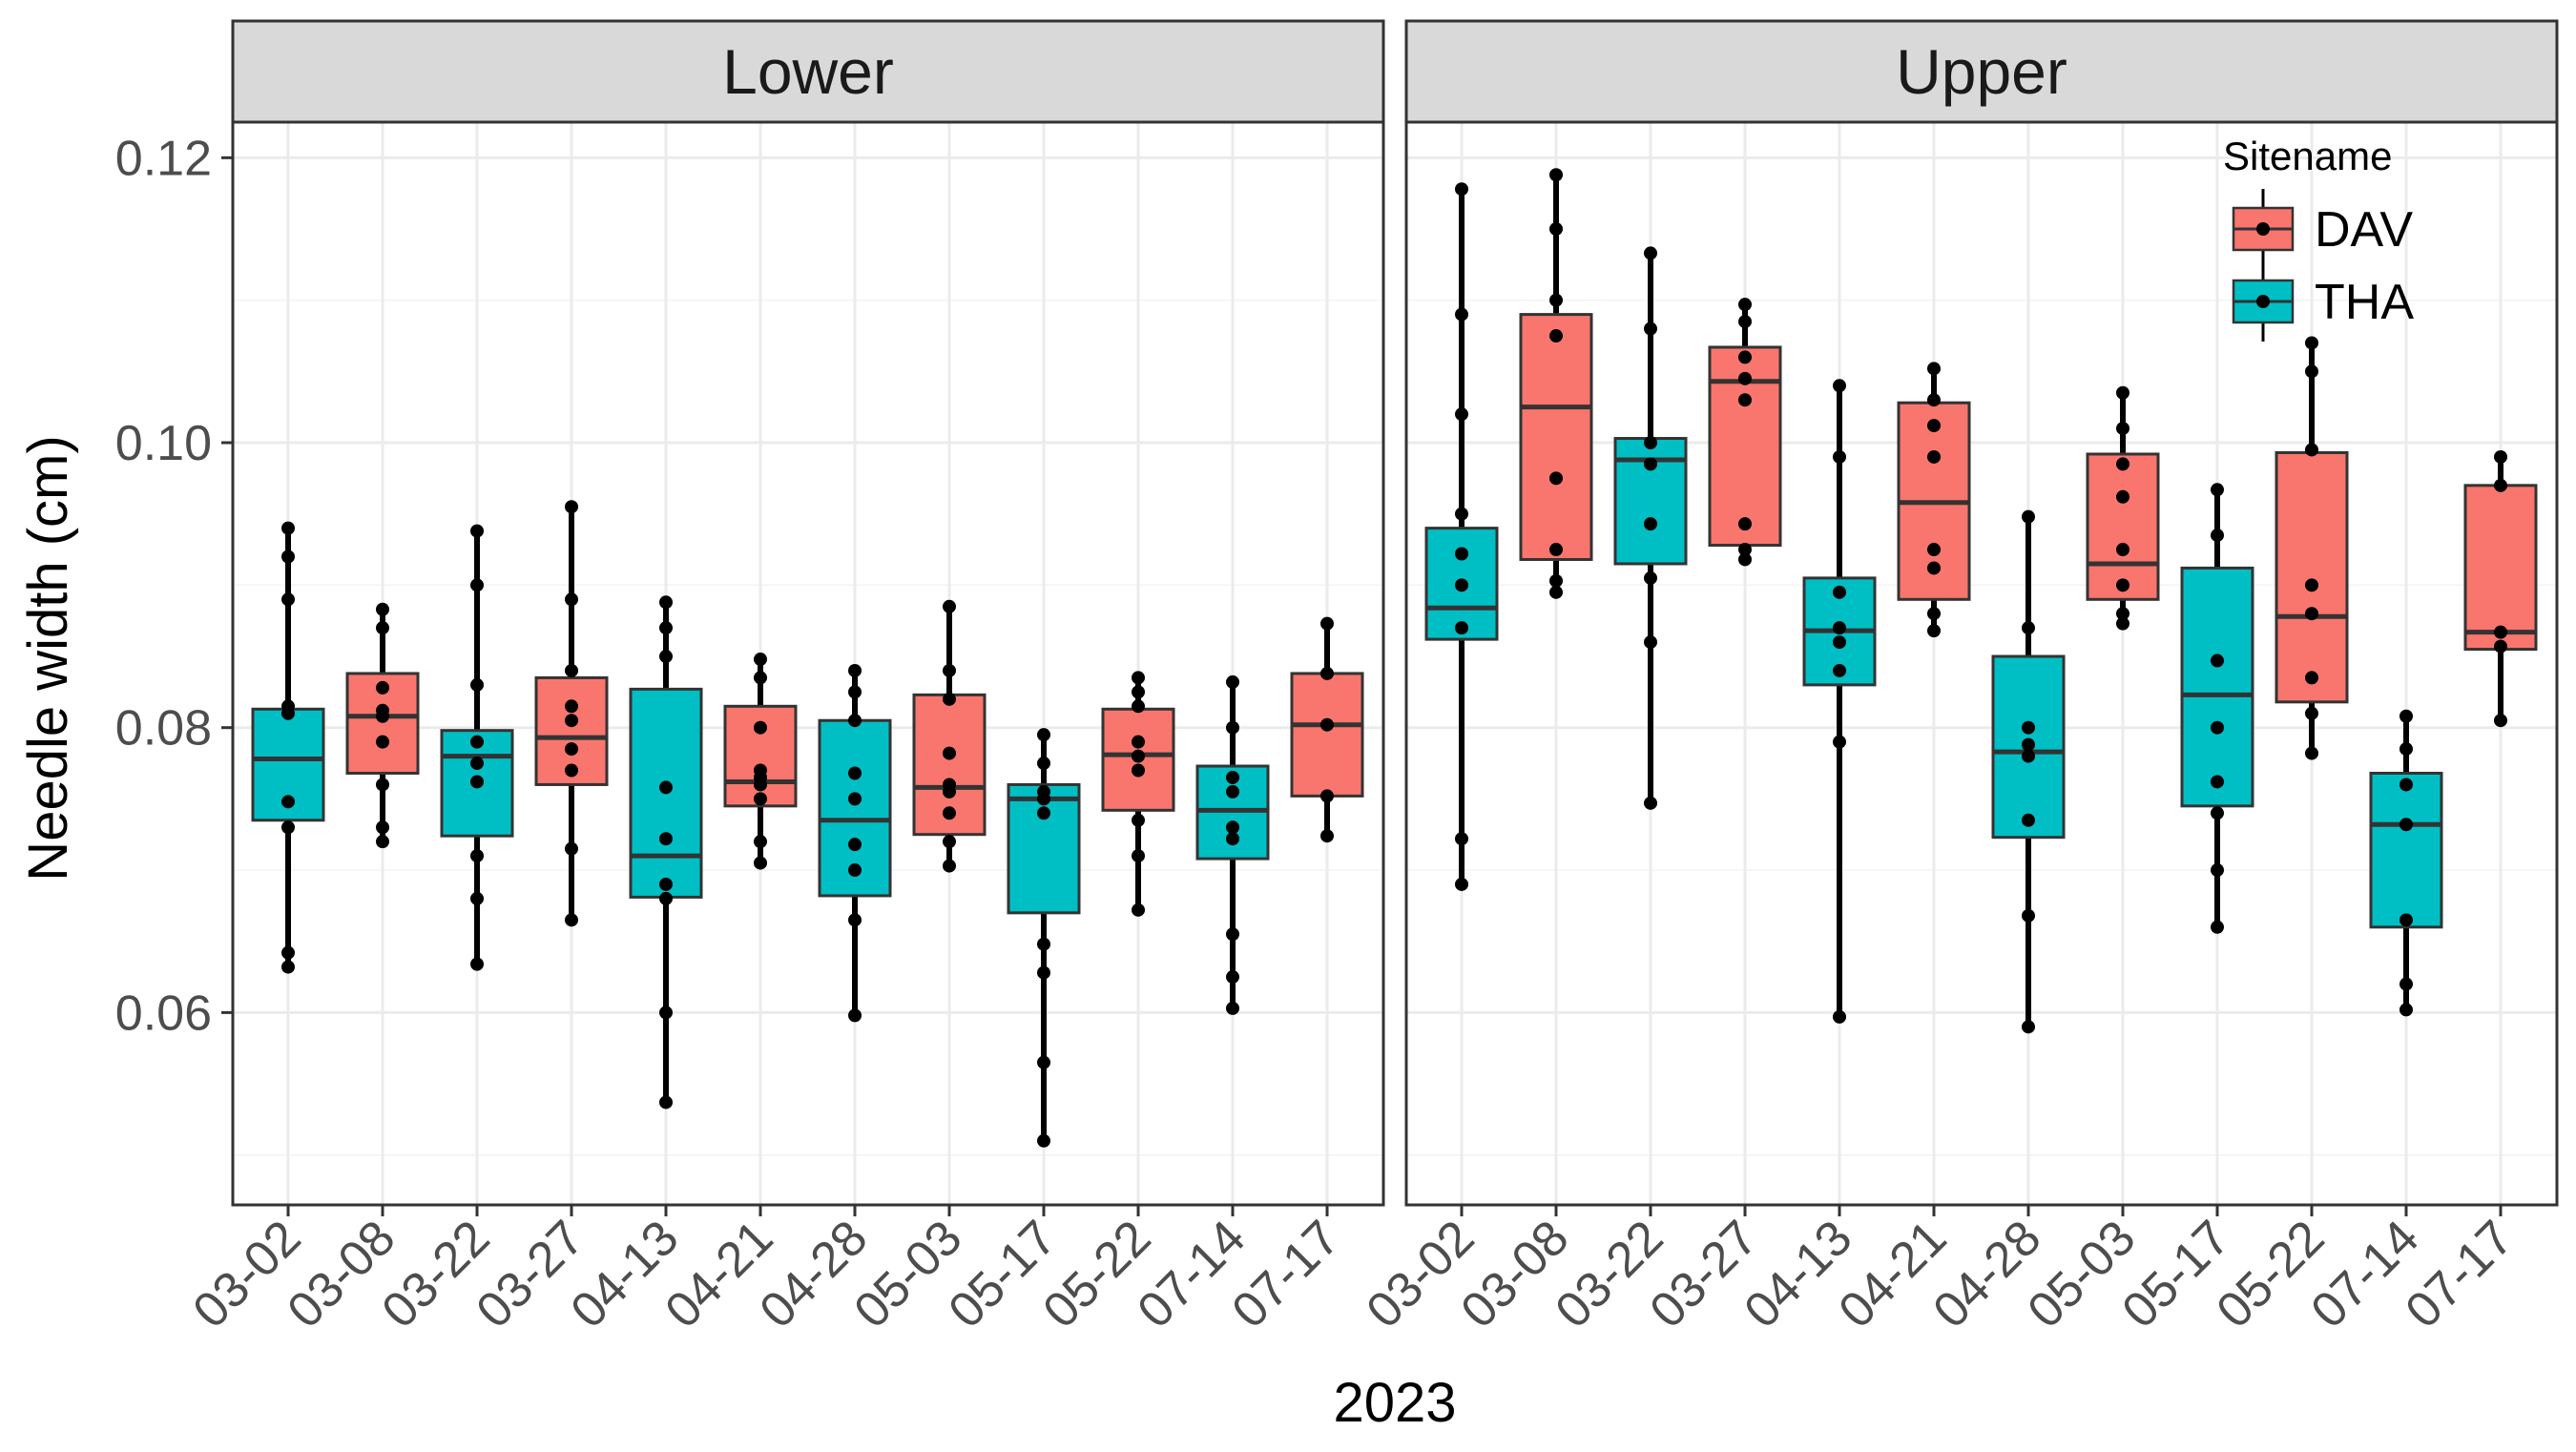  Describe the element at coordinates (163, 1013) in the screenshot. I see `y-tick-label-0: 0.06` at that location.